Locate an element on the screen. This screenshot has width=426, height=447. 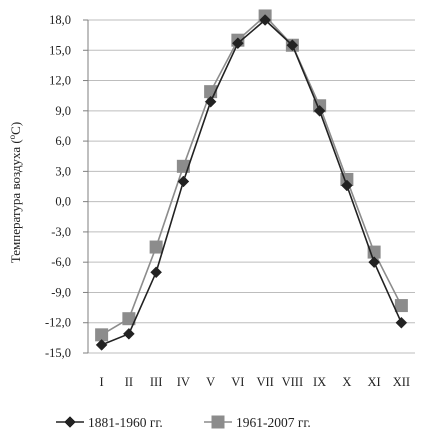
x-tick-label: IV is located at coordinates (183, 382).